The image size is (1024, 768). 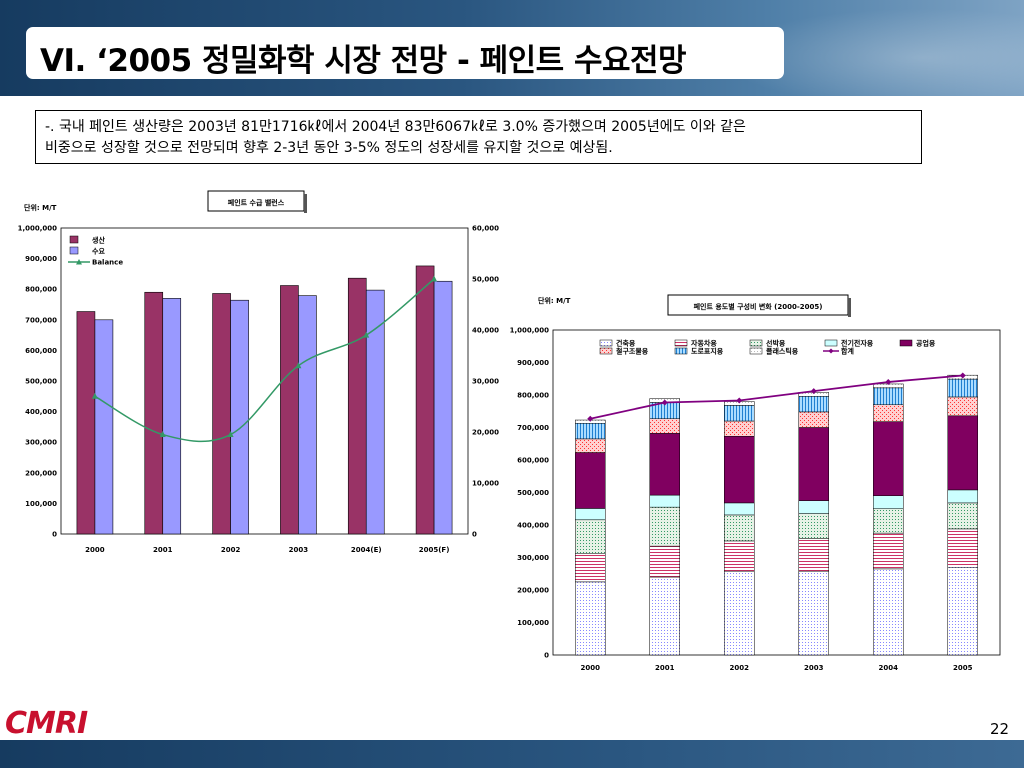 What do you see at coordinates (231, 550) in the screenshot?
I see `chart1-xtick-label: 2002` at bounding box center [231, 550].